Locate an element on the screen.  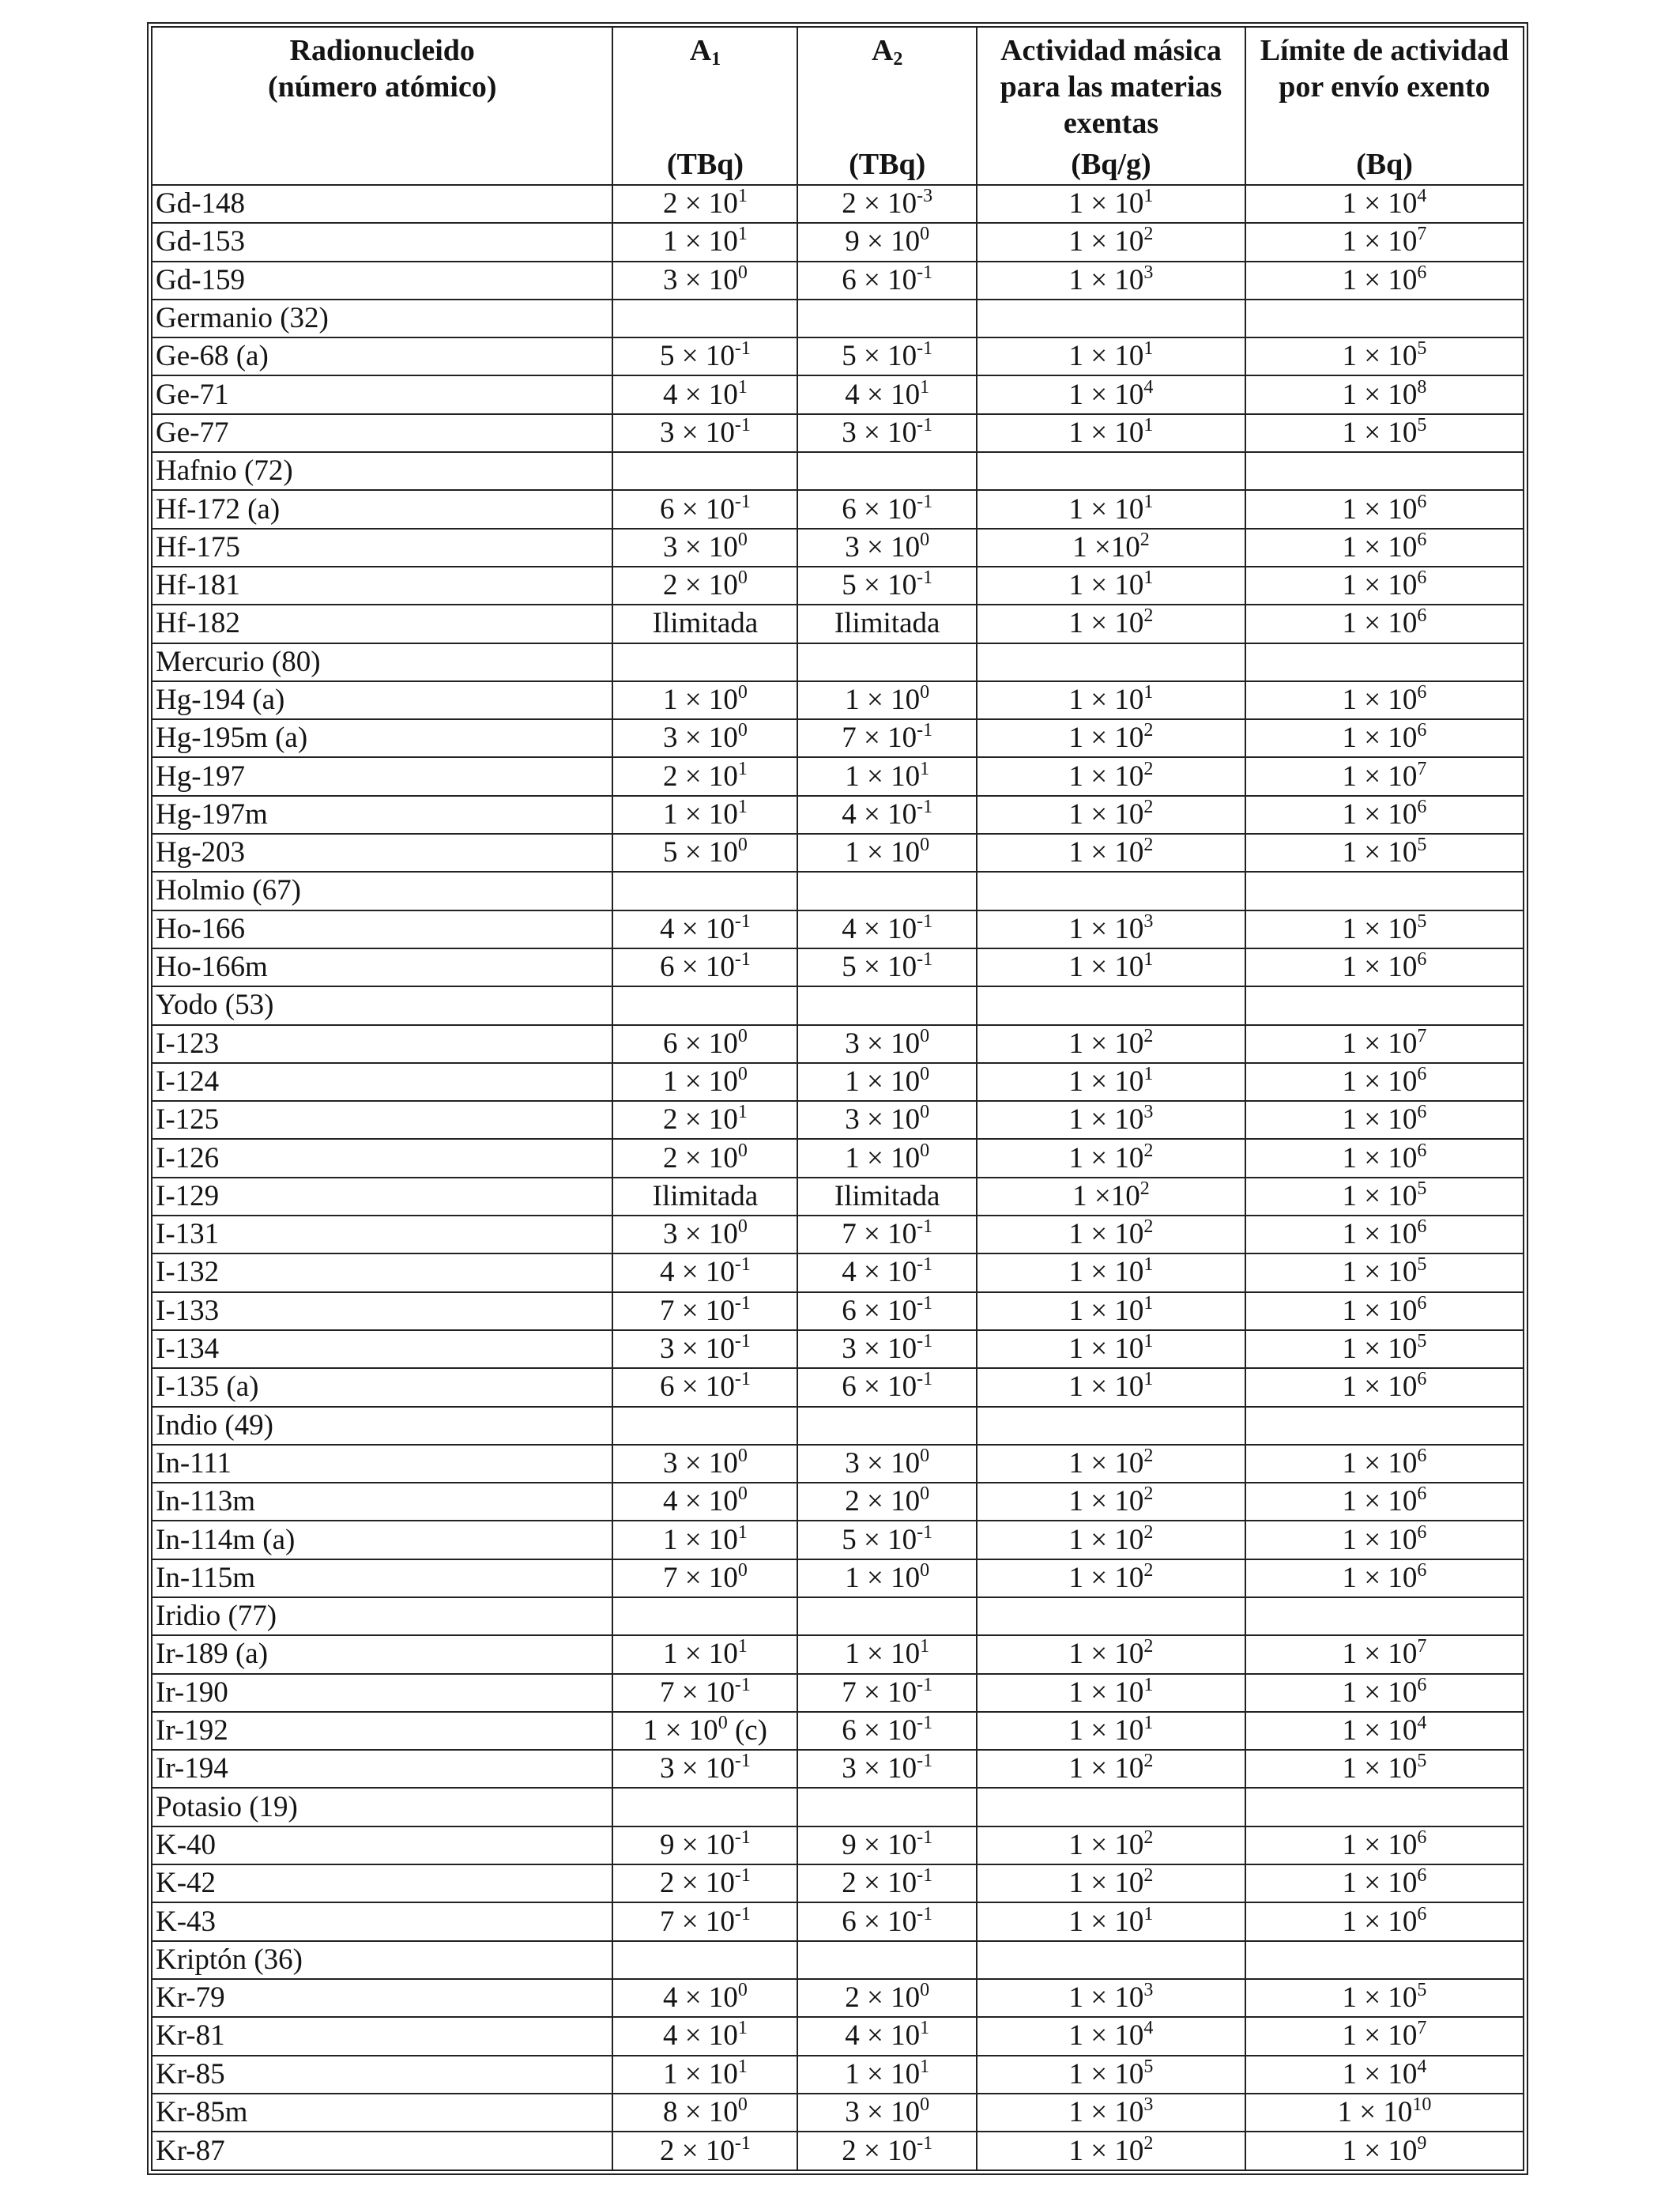
a1-cell: 6 × 10-1 is located at coordinates (705, 1387).